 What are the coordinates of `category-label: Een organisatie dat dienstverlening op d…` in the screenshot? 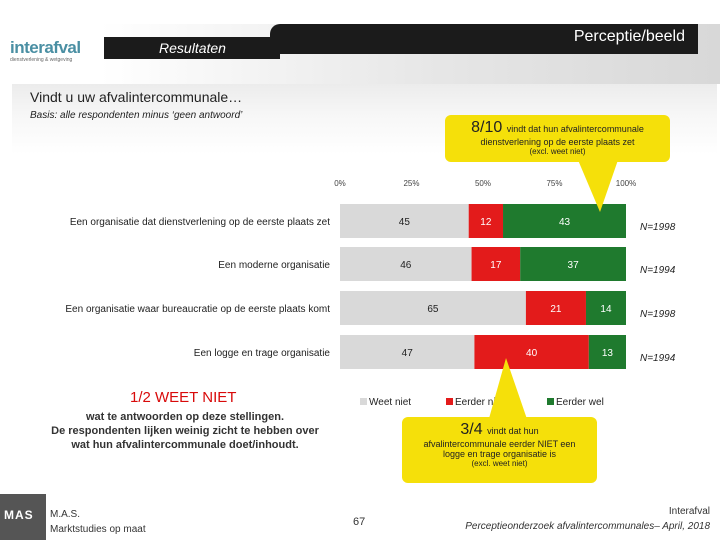 It's located at (200, 222).